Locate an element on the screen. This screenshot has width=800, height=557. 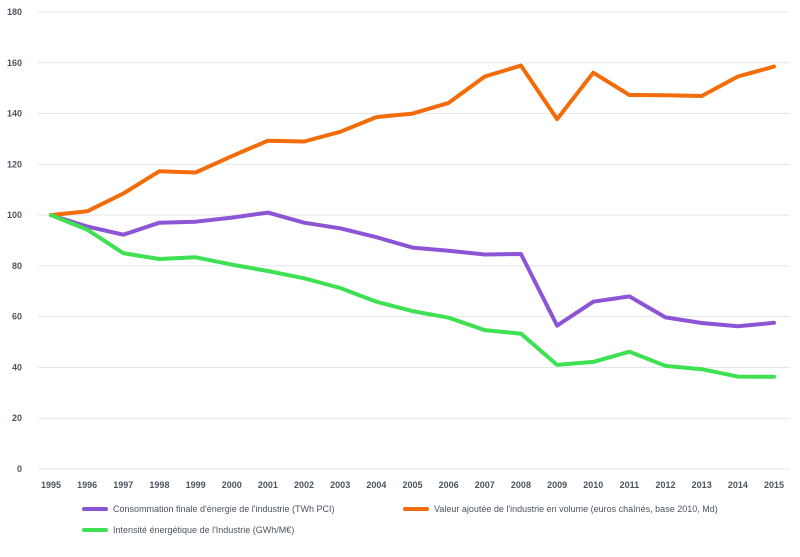
x-tick-label: 2003 is located at coordinates (340, 485).